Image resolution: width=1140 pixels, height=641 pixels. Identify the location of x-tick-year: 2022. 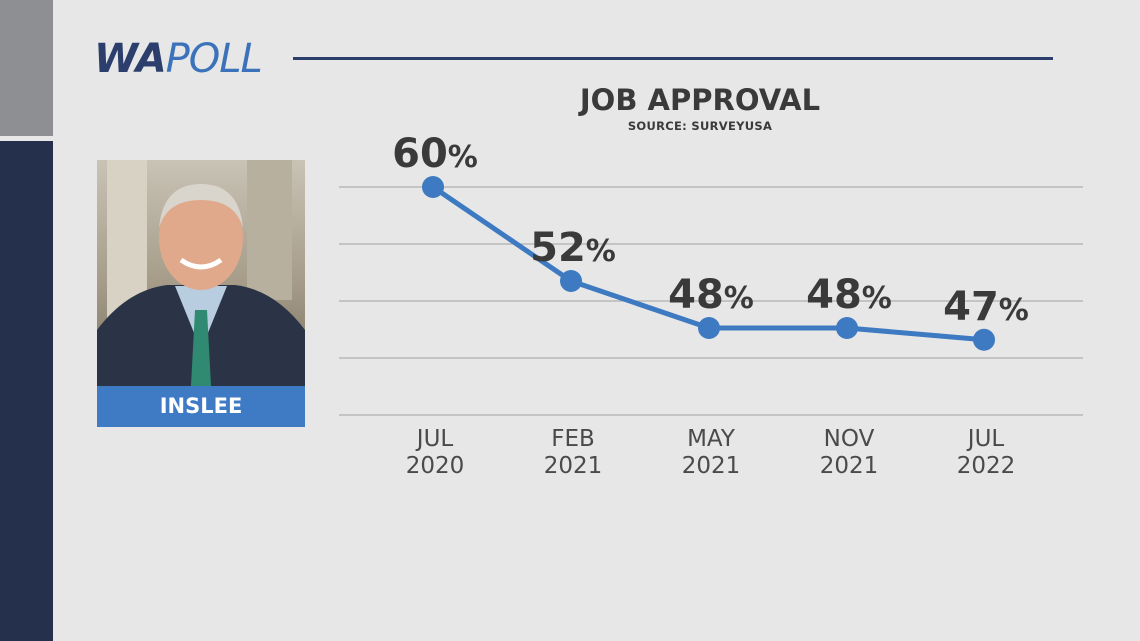
(986, 466).